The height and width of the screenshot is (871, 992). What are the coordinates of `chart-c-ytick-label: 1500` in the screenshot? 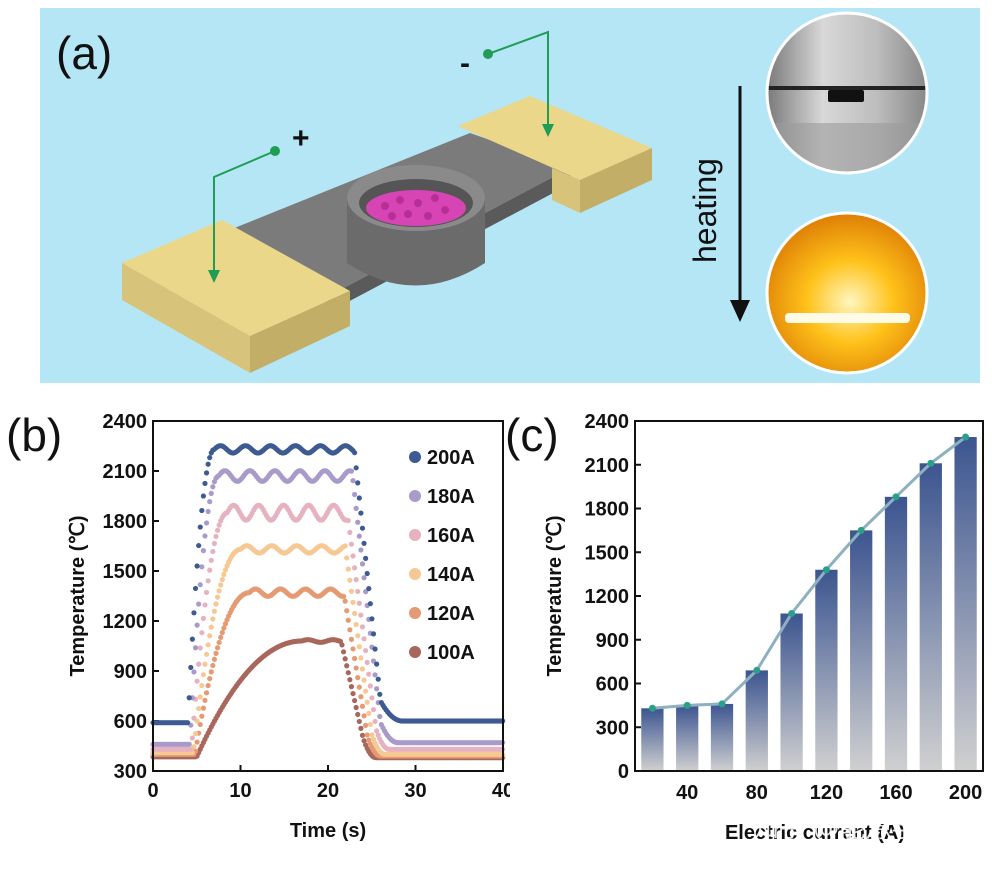 It's located at (607, 553).